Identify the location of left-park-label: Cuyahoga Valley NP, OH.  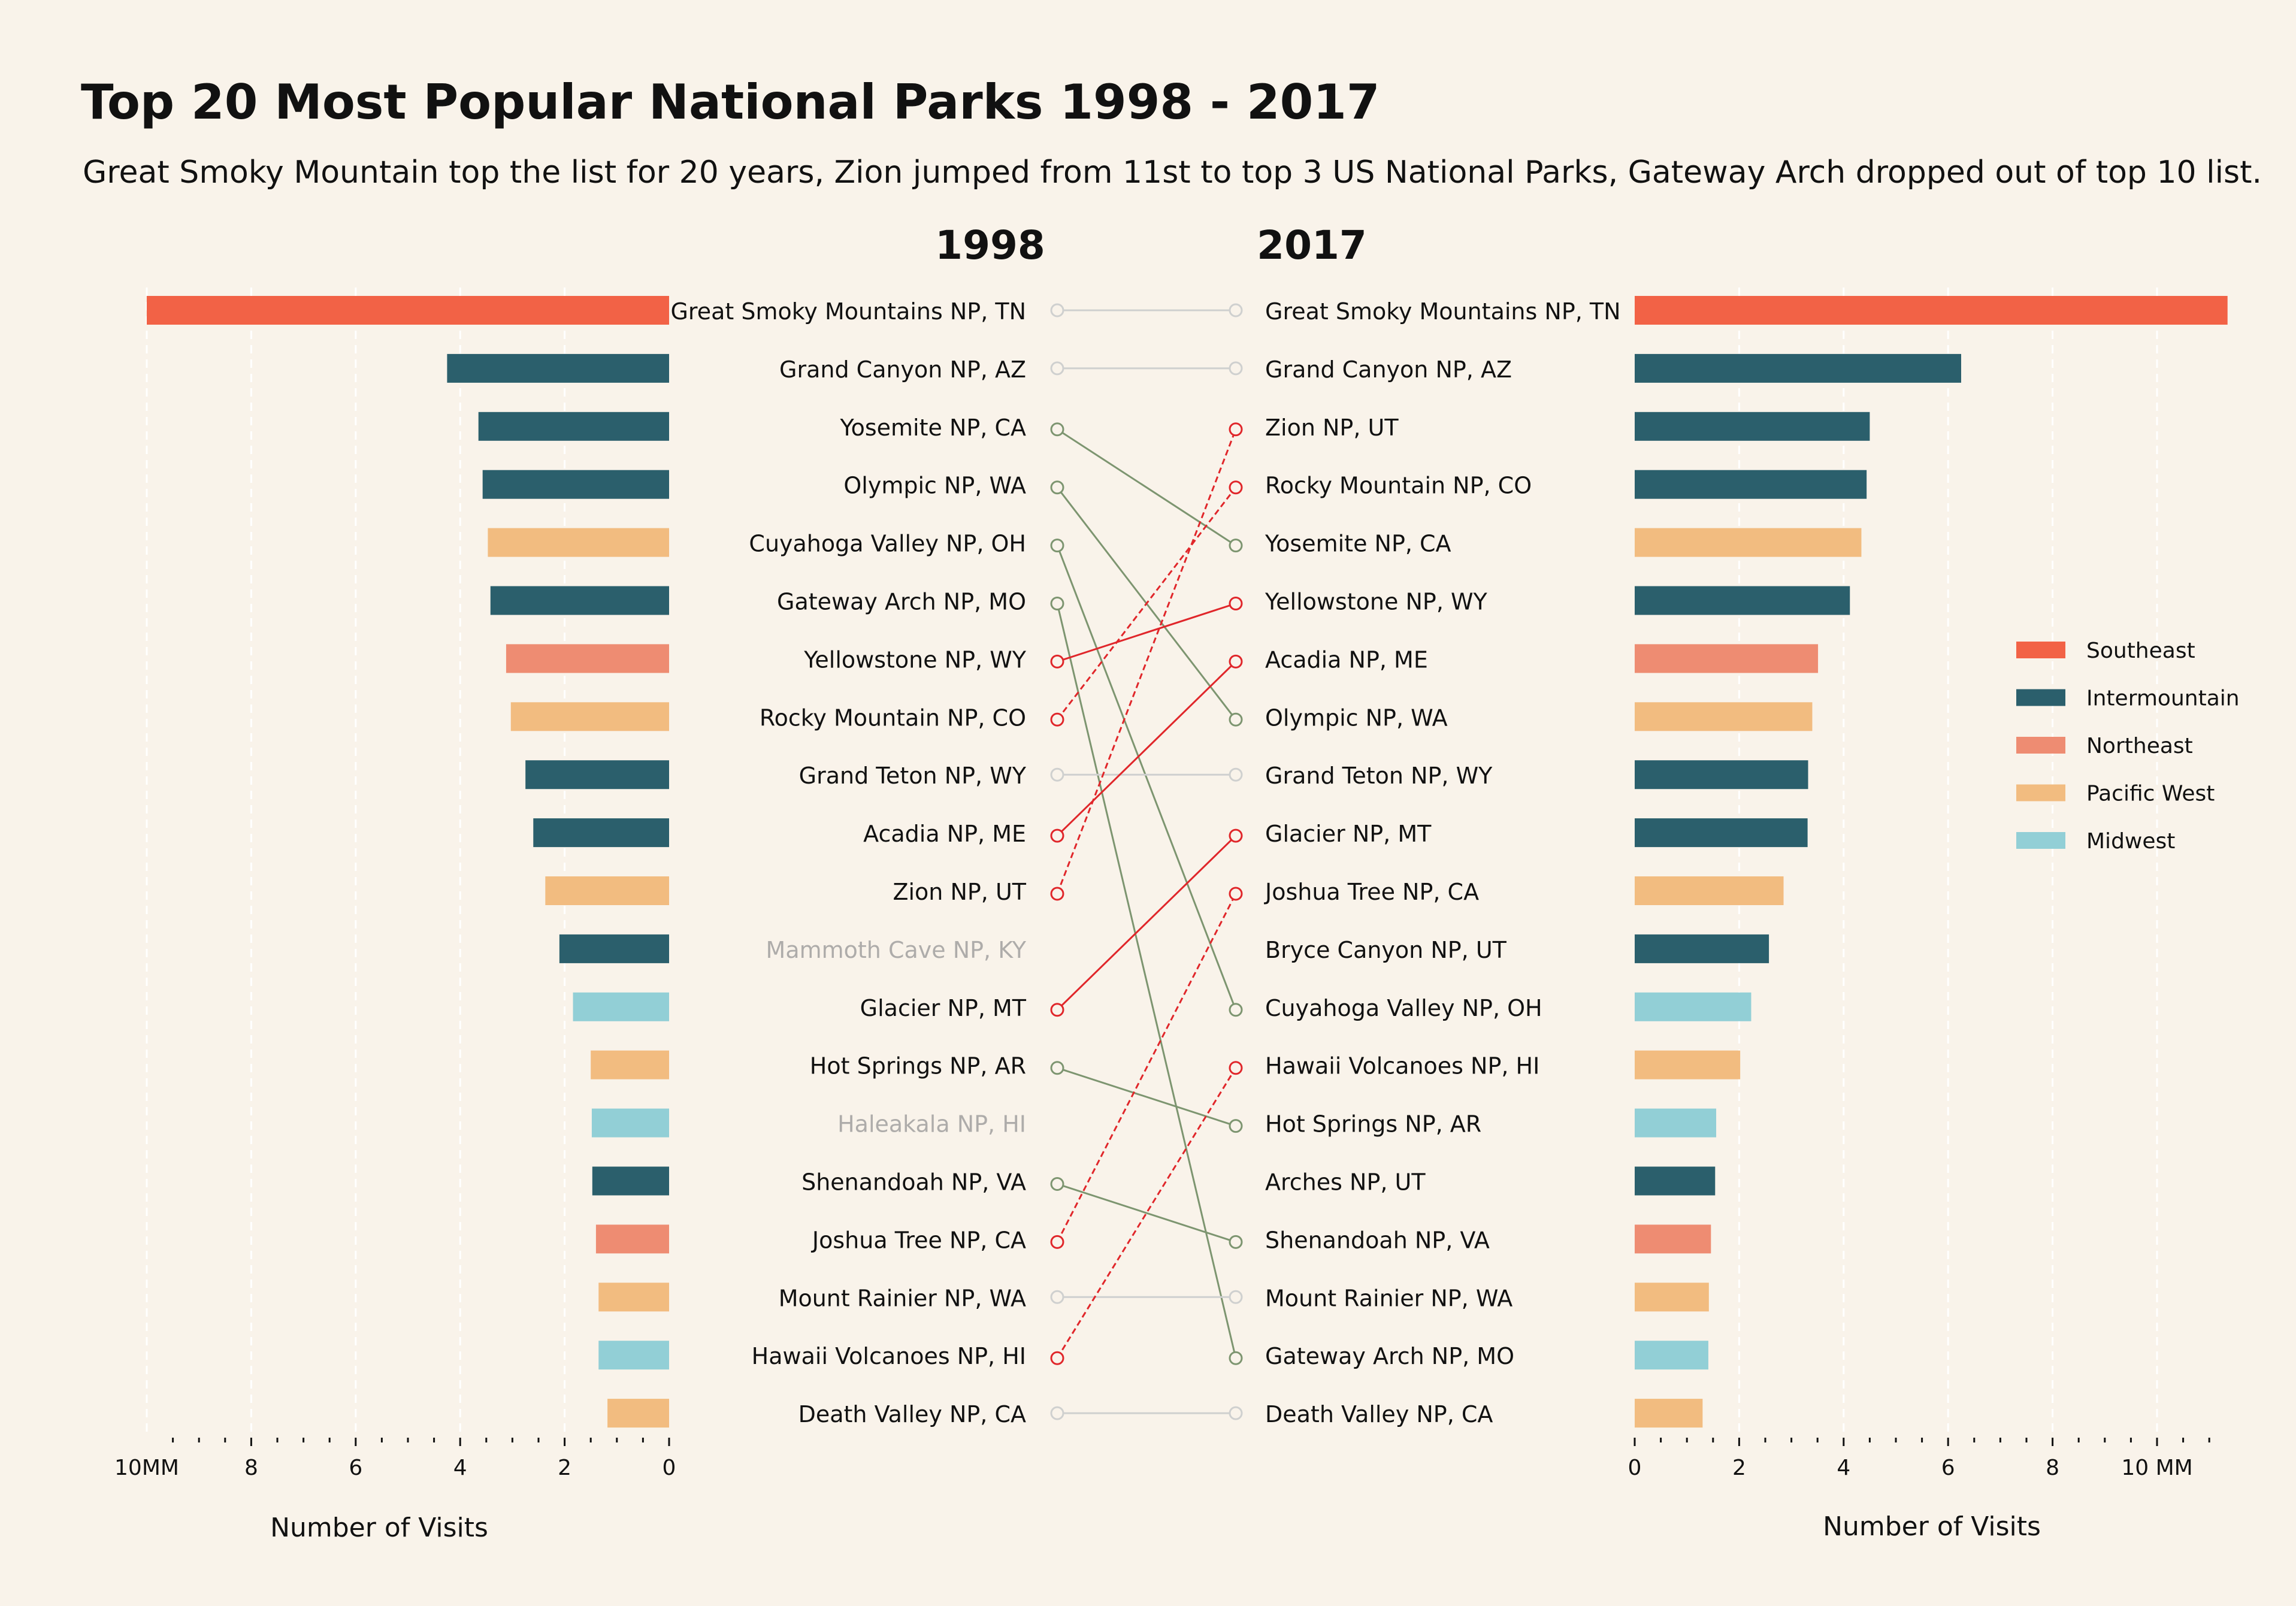
(887, 544).